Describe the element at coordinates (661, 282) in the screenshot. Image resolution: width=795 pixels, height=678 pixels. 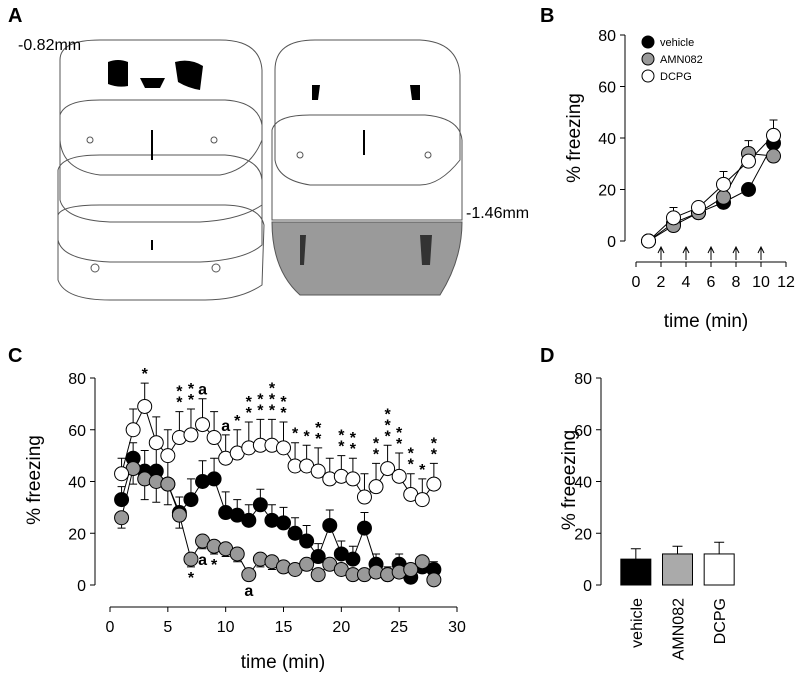
I see `x-tick-label: 2` at that location.